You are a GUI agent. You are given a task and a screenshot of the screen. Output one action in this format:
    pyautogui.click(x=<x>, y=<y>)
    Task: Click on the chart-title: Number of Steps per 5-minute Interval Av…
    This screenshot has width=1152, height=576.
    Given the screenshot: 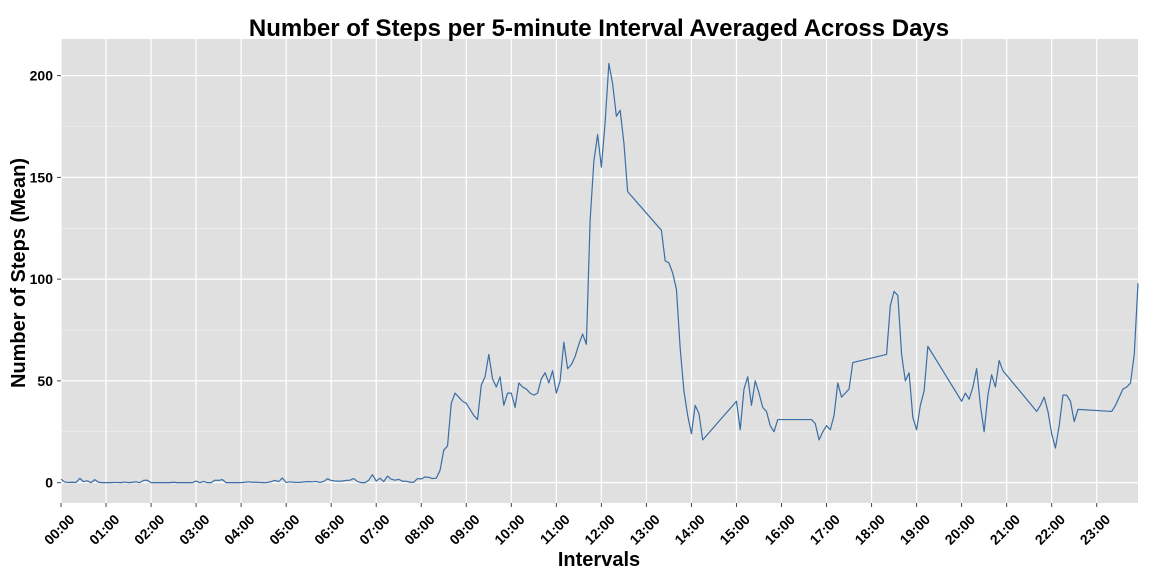 What is the action you would take?
    pyautogui.click(x=599, y=28)
    